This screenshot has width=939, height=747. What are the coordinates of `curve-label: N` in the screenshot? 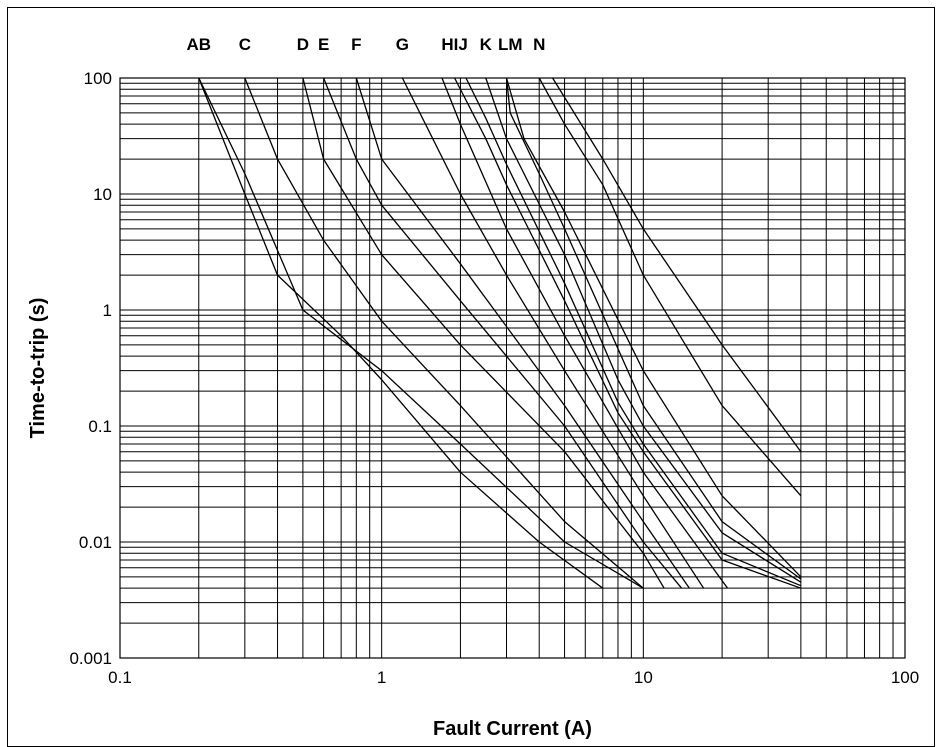 It's located at (539, 44).